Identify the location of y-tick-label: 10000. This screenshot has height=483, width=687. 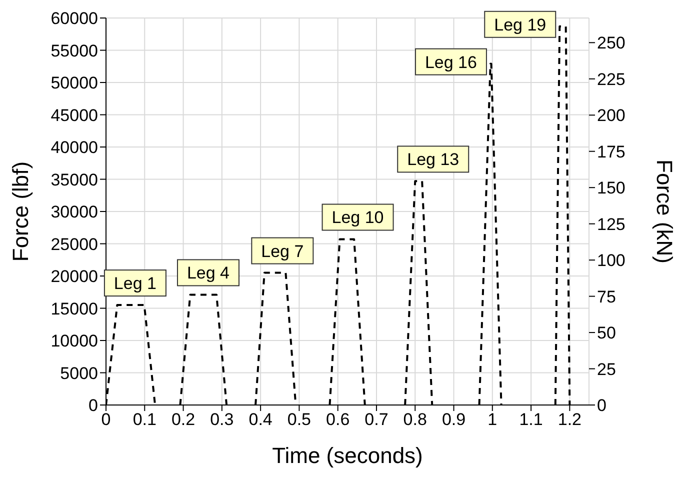
(74, 341).